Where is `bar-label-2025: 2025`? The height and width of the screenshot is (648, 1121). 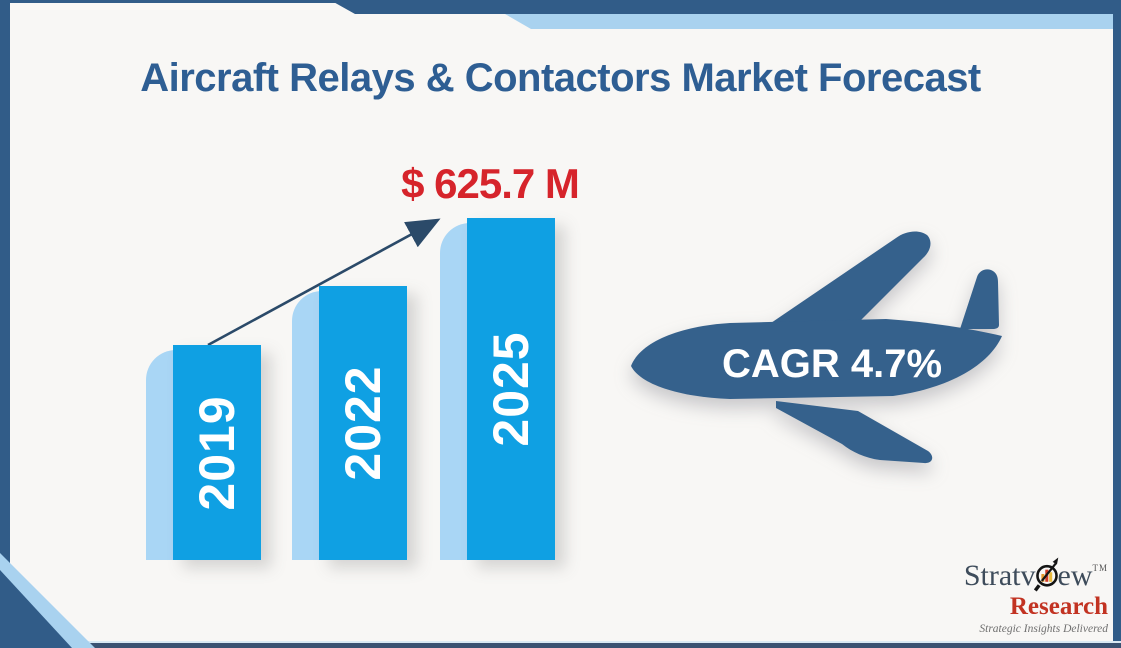
bar-label-2025: 2025 is located at coordinates (511, 389).